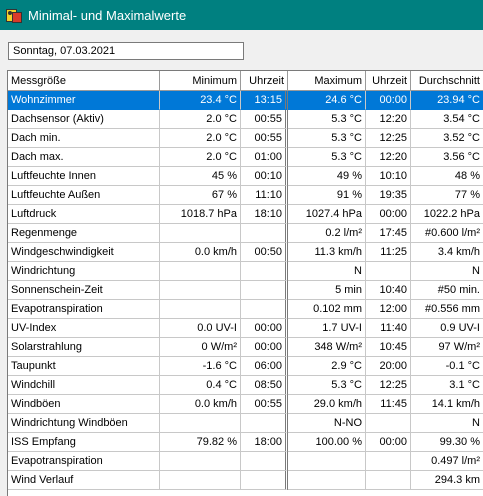  Describe the element at coordinates (388, 271) in the screenshot. I see `cell-max-time` at that location.